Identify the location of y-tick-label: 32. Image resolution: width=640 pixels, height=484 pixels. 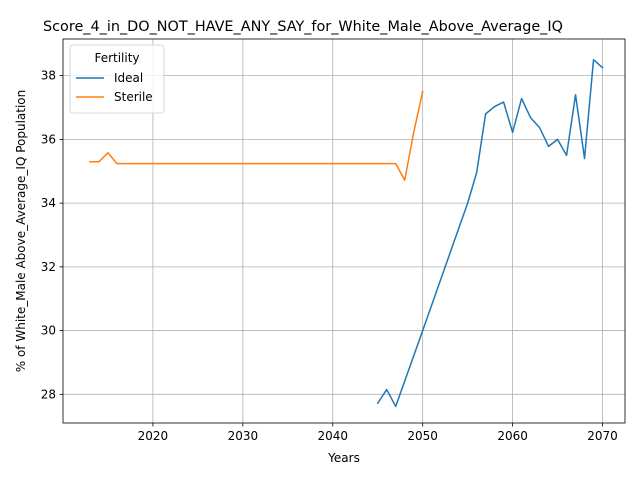
(48, 267).